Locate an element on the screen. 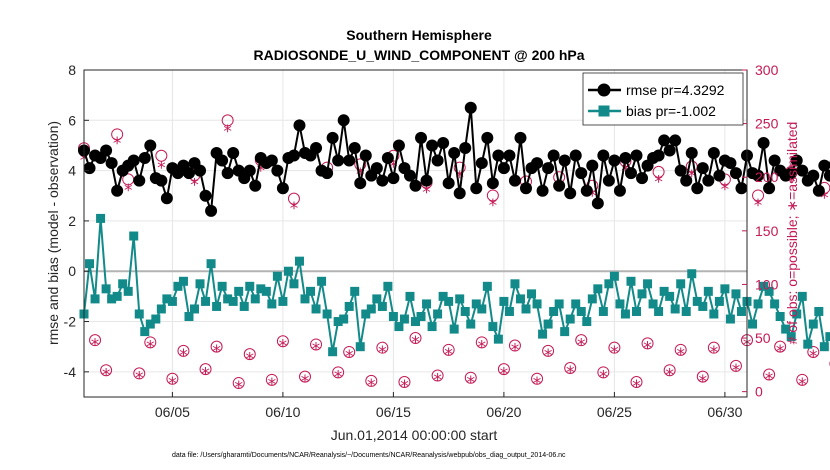  x-axis-label: Jun.01,2014 00:00:00 start is located at coordinates (414, 435).